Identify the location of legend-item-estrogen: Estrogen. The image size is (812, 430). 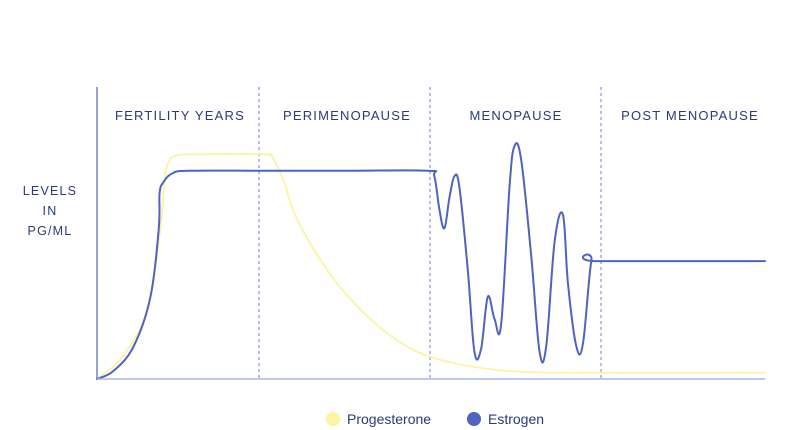
(505, 419).